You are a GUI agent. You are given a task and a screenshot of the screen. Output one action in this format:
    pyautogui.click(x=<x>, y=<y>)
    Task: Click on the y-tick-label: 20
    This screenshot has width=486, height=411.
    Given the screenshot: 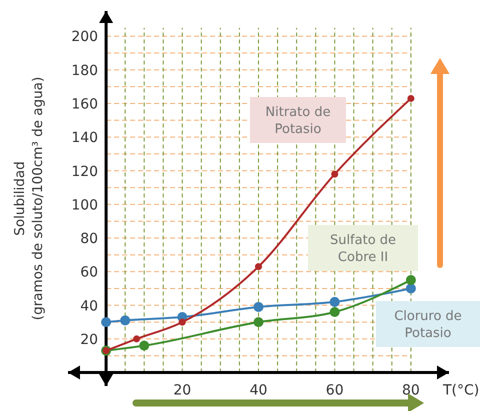 What is the action you would take?
    pyautogui.click(x=89, y=340)
    